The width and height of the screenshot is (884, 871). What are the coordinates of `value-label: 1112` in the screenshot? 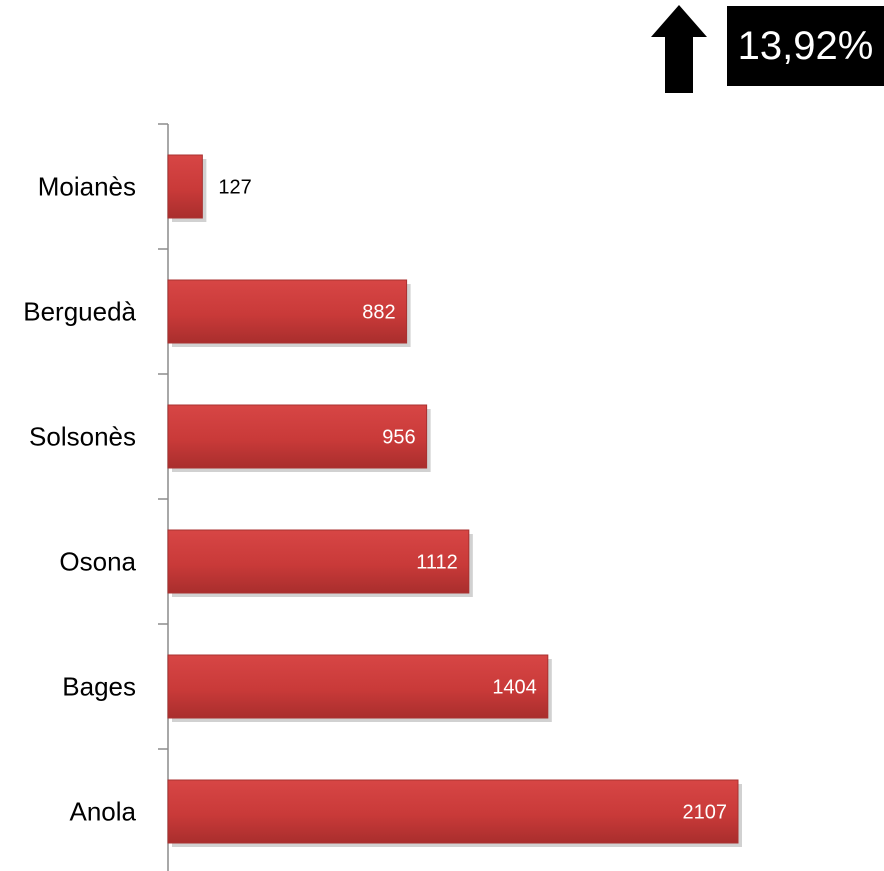 It's located at (437, 563).